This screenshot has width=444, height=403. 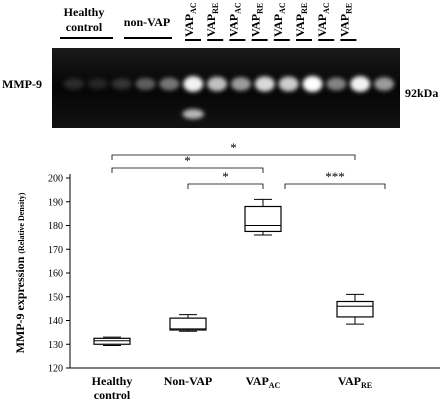 I want to click on significance-label: ***, so click(x=335, y=176).